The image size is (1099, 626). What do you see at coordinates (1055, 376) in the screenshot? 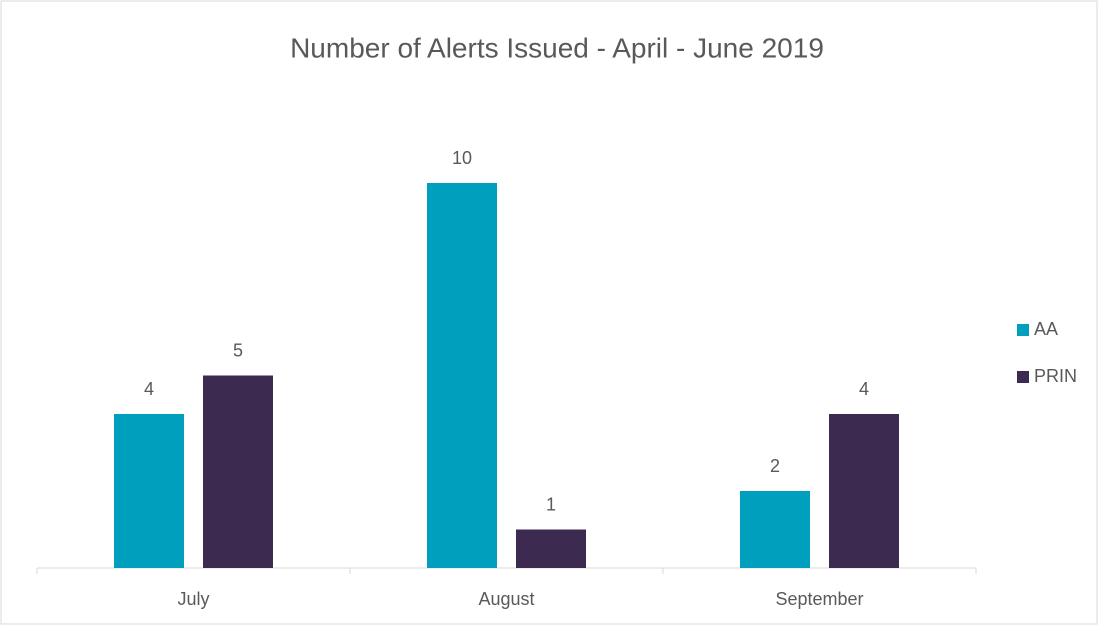
I see `legend-label: PRIN` at bounding box center [1055, 376].